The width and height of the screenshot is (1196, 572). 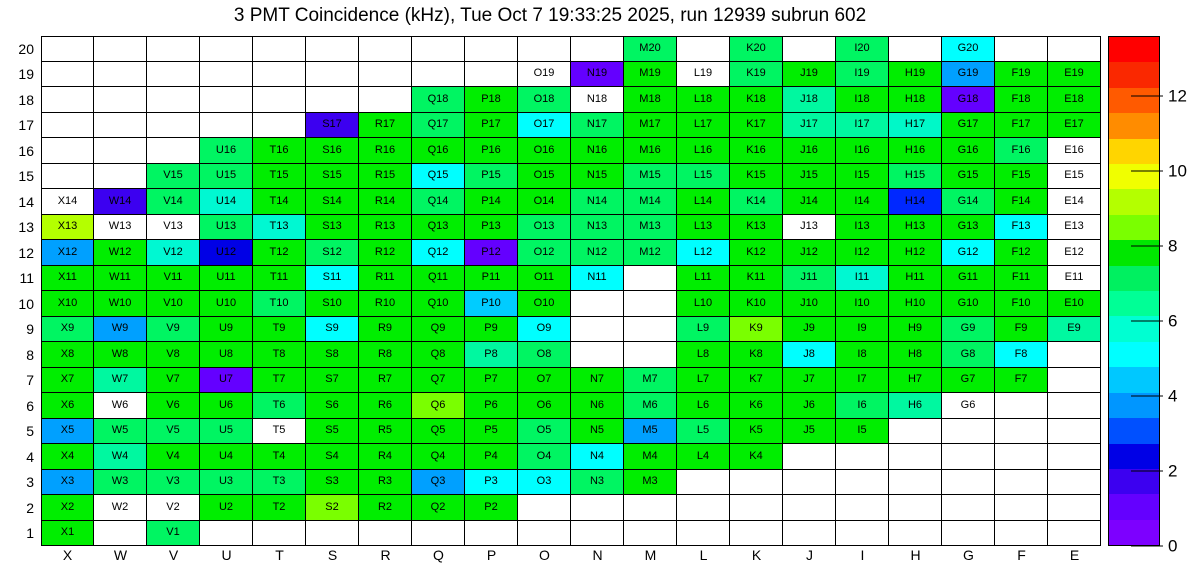 What do you see at coordinates (173, 379) in the screenshot?
I see `cell-label: V7` at bounding box center [173, 379].